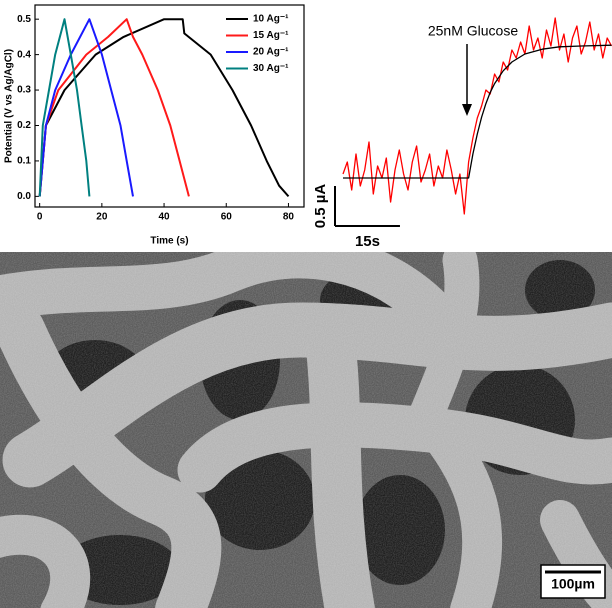 This screenshot has height=608, width=612. What do you see at coordinates (102, 217) in the screenshot?
I see `x-tick-label: 20` at bounding box center [102, 217].